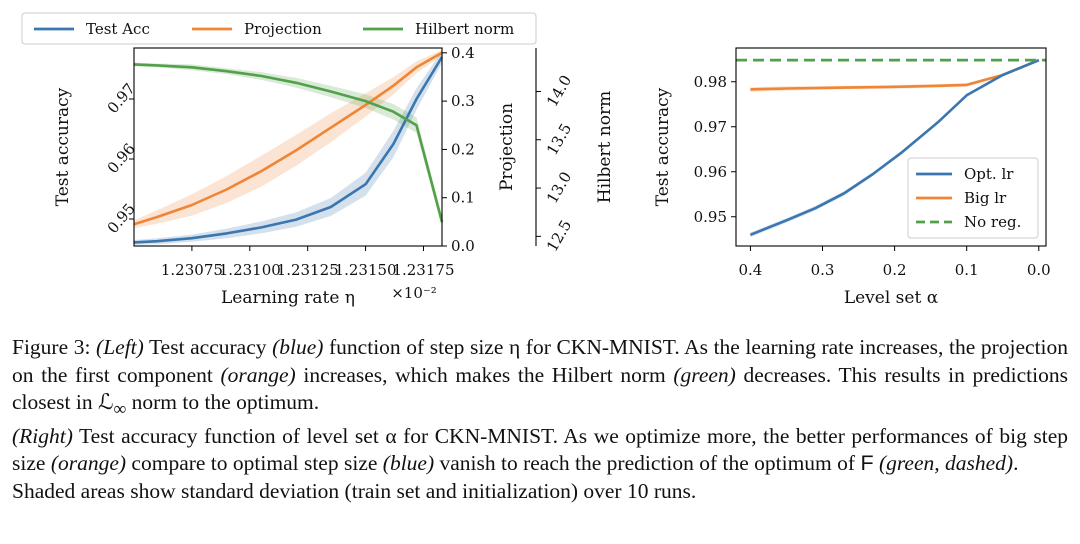 The width and height of the screenshot is (1080, 544). Describe the element at coordinates (250, 270) in the screenshot. I see `left-x-tick-label: 1.23100` at that location.